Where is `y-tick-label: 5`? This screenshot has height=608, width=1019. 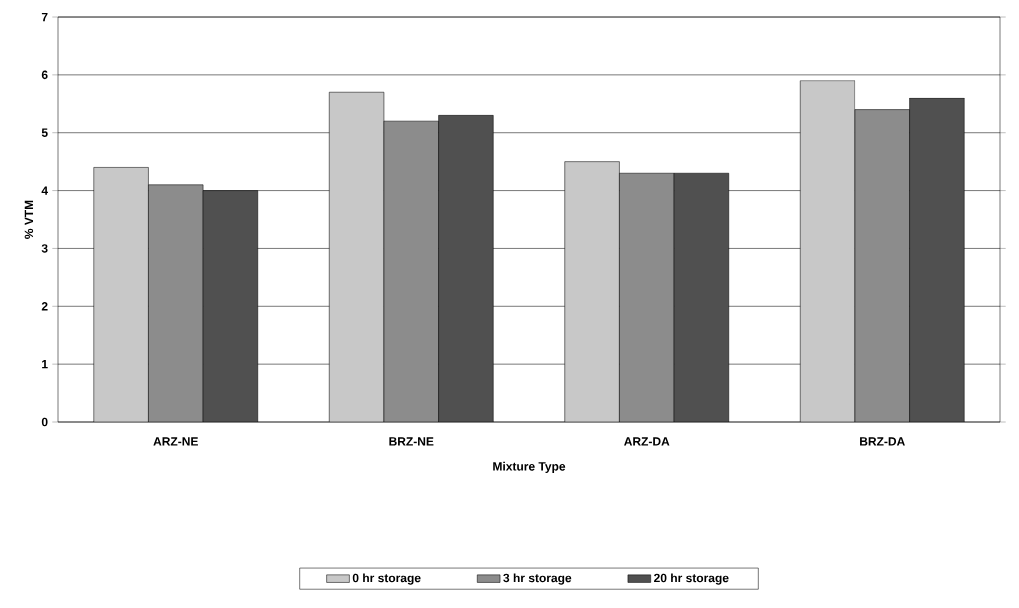
y-tick-label: 5 is located at coordinates (44, 132).